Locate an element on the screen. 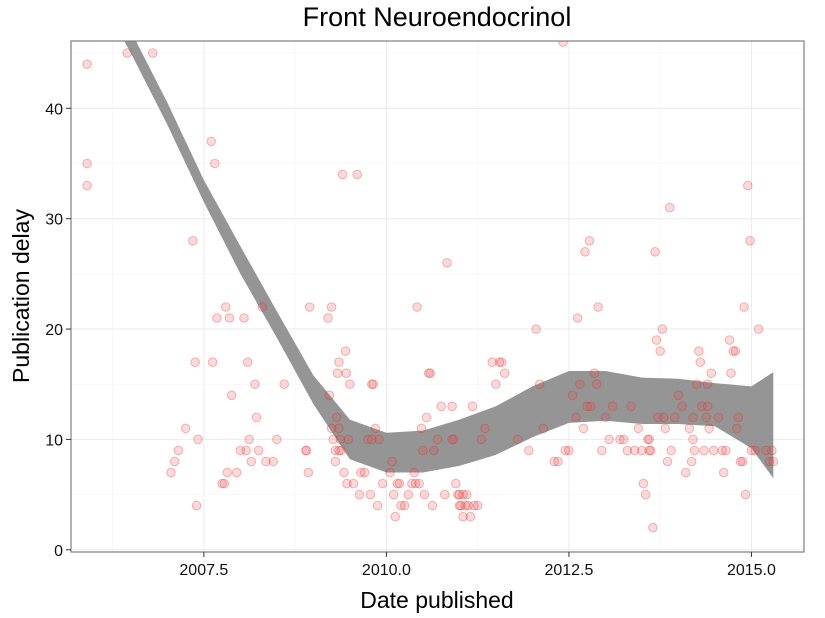 The width and height of the screenshot is (825, 618). chart-title: Front Neuroendocrinol is located at coordinates (437, 17).